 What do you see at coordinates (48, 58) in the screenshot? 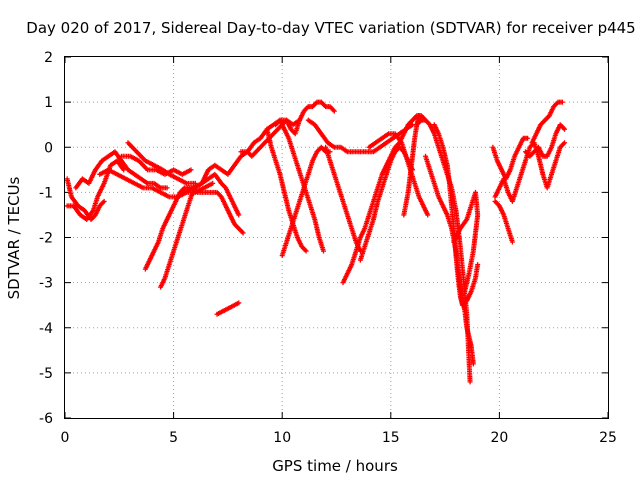
I see `y-tick-label: 2` at bounding box center [48, 58].